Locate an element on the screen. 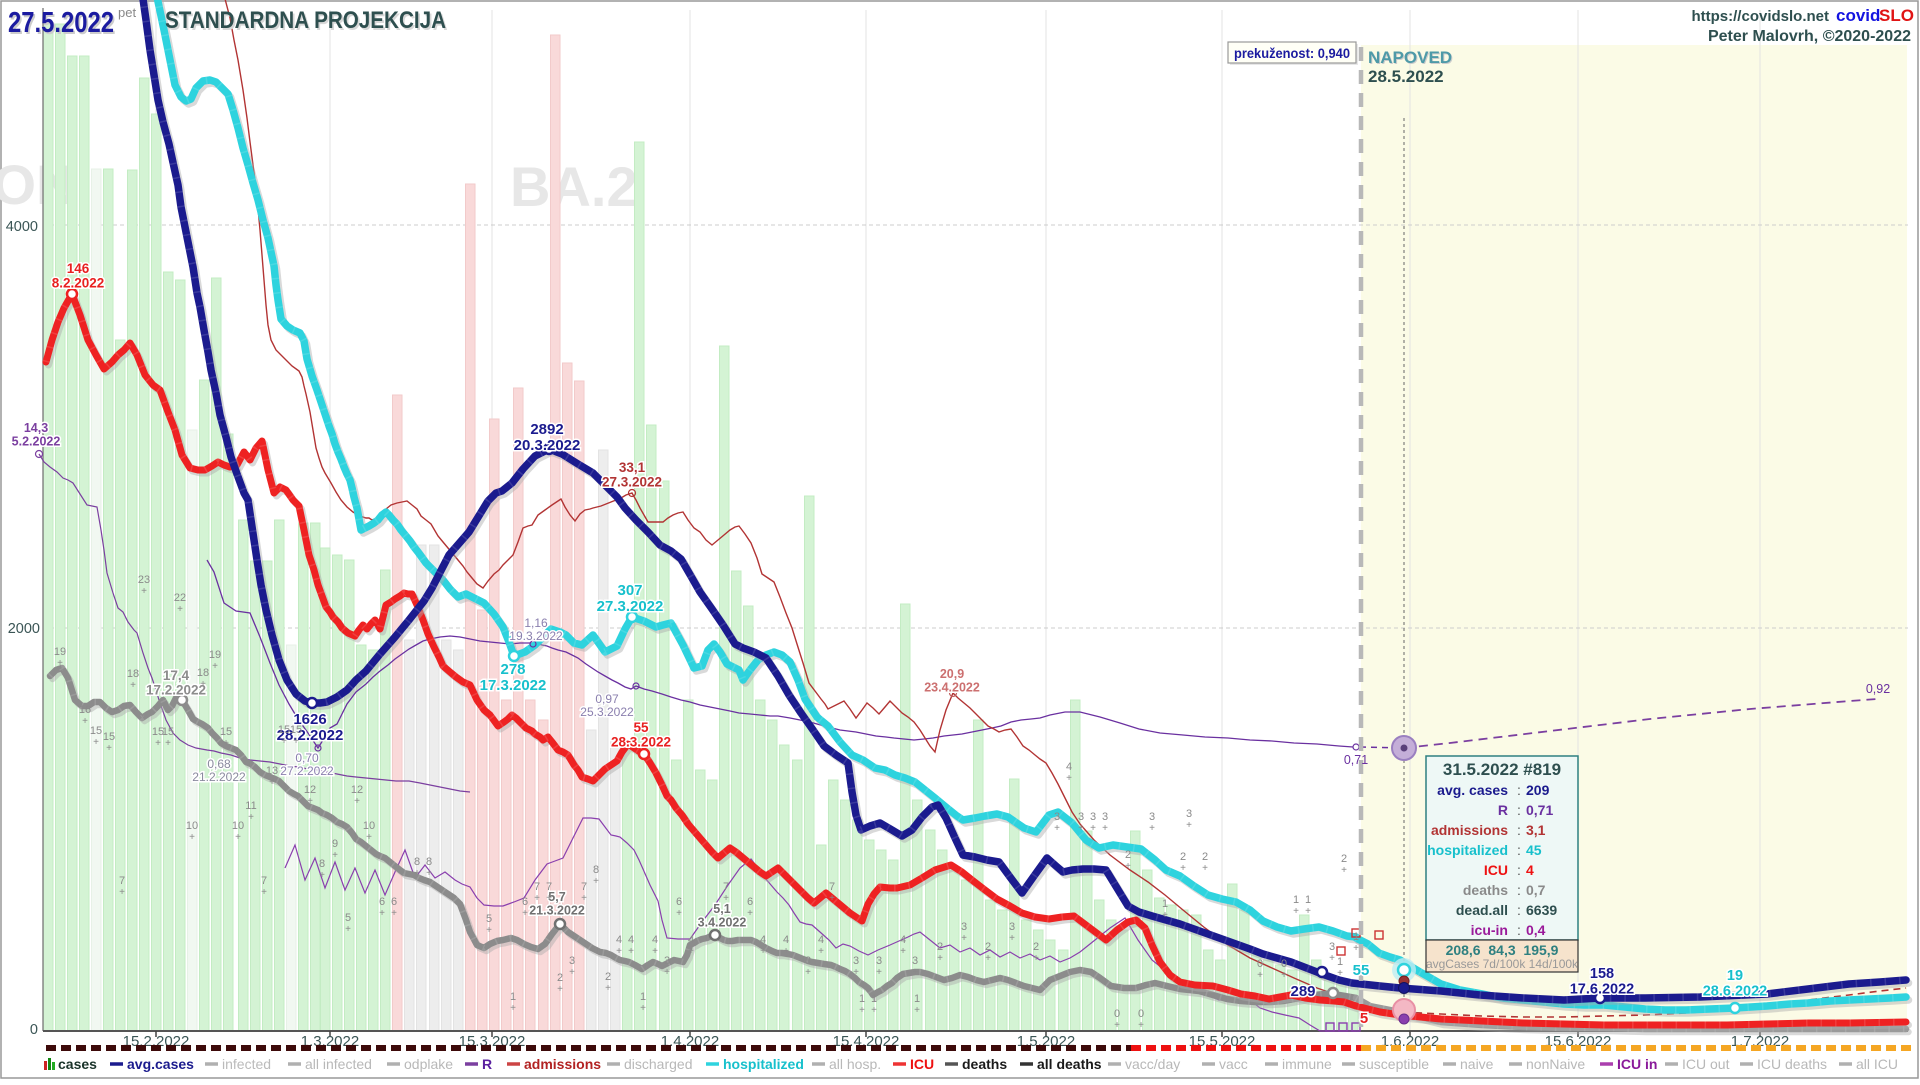  svg-text: 7 is located at coordinates (549, 887).